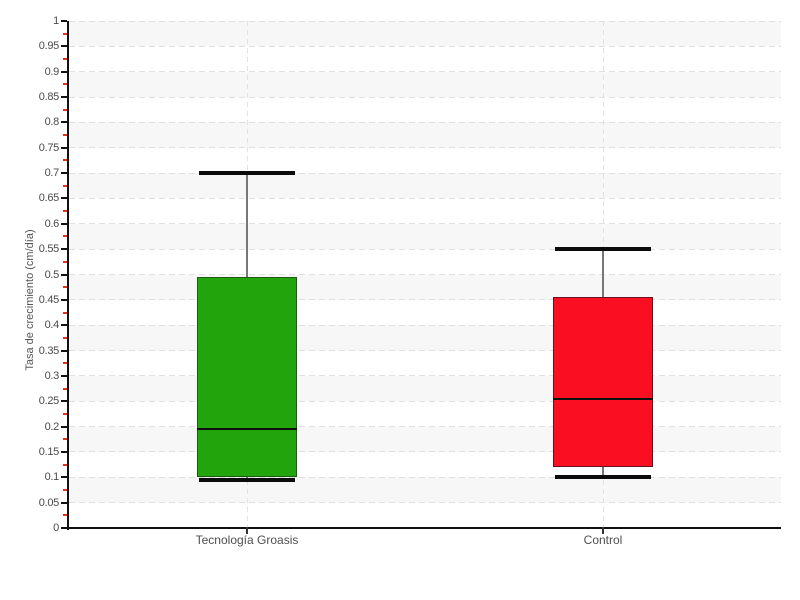  What do you see at coordinates (49, 147) in the screenshot?
I see `y-tick-label: 0.75` at bounding box center [49, 147].